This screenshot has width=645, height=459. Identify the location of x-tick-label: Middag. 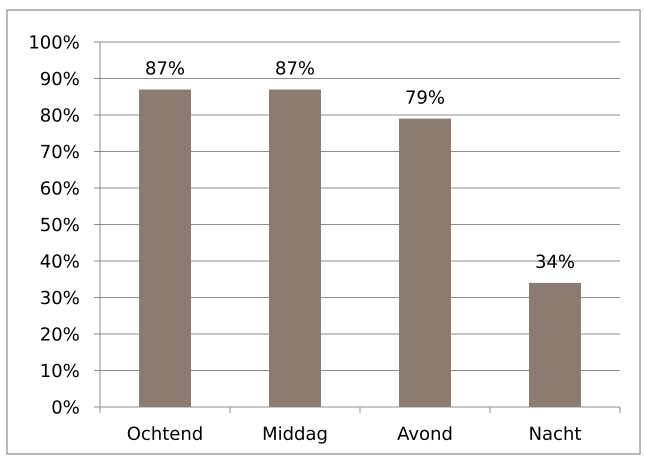
(295, 435).